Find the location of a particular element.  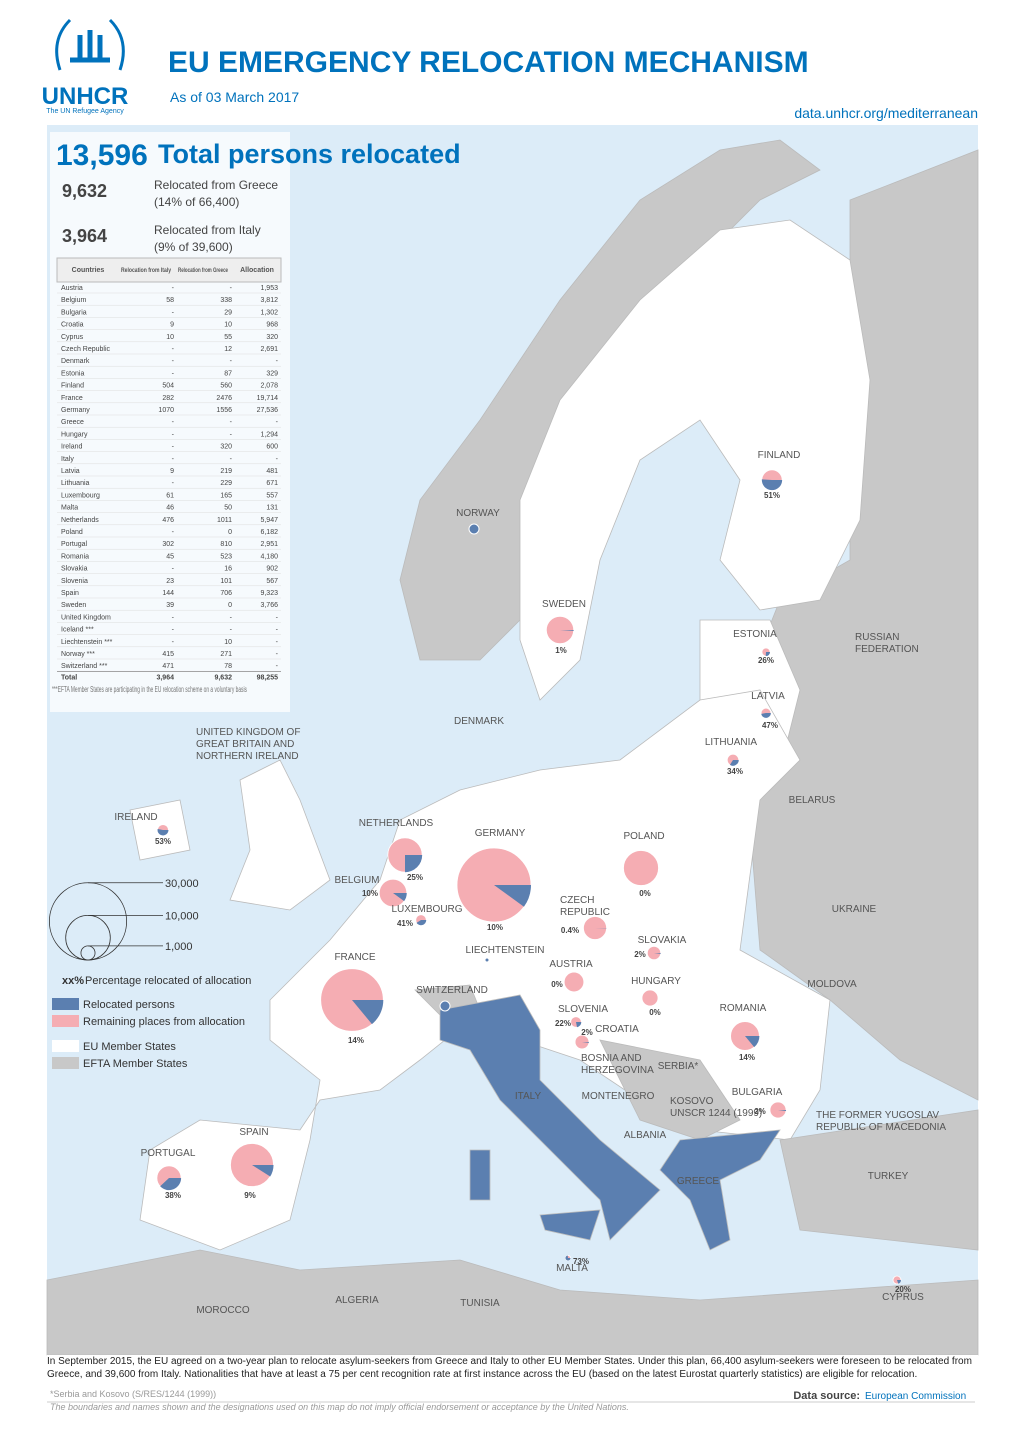

table-cell: 27,536 is located at coordinates (268, 410).